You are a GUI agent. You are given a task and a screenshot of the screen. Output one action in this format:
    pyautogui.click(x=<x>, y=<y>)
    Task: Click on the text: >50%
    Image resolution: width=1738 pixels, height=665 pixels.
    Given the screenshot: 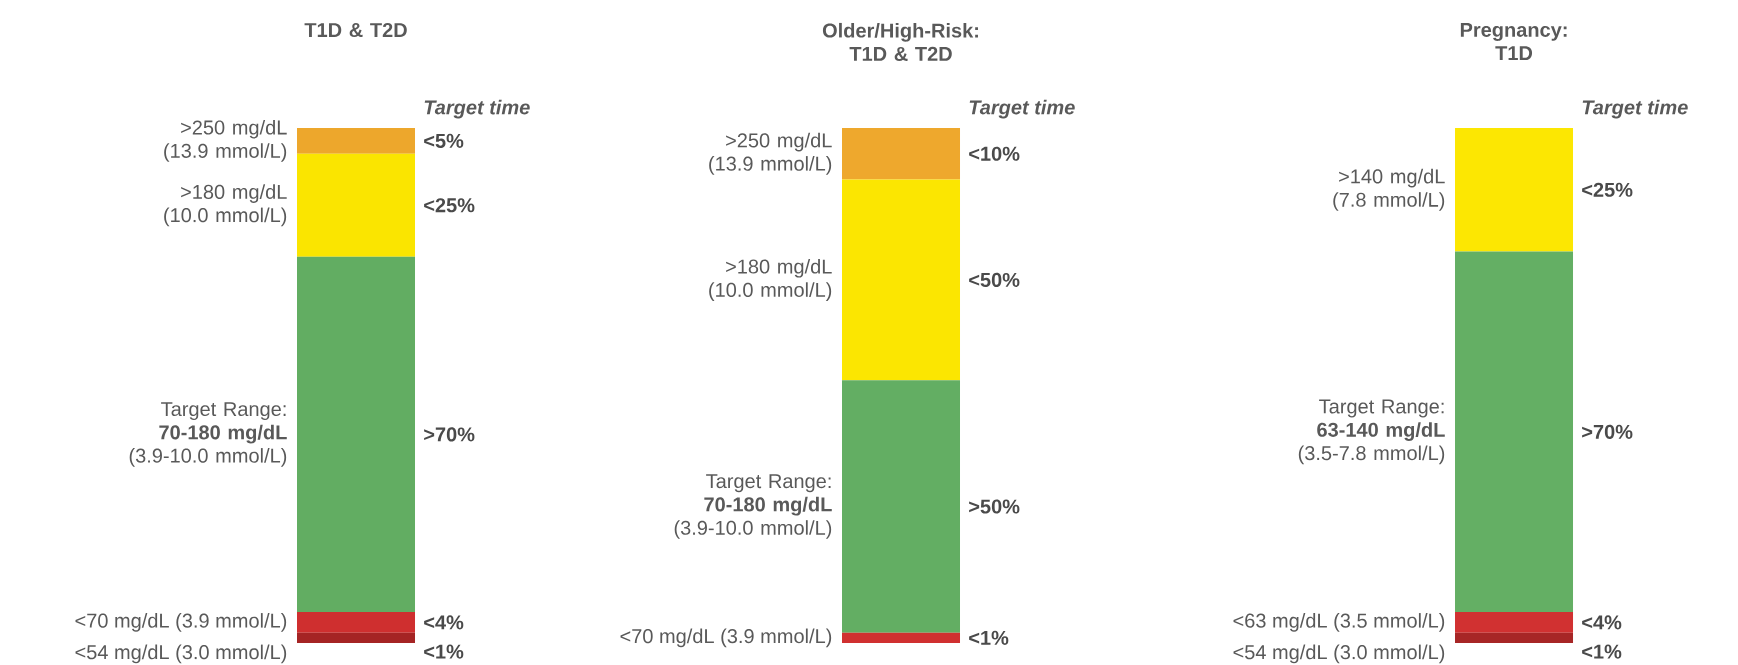 What is the action you would take?
    pyautogui.click(x=994, y=506)
    